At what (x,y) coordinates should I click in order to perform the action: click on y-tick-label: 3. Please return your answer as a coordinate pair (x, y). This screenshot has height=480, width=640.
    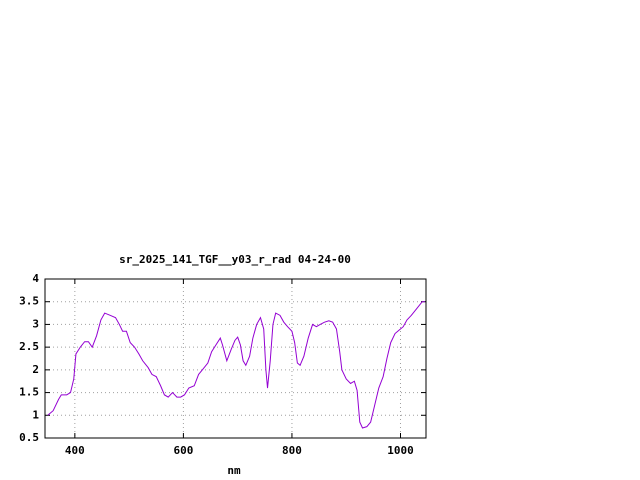
    Looking at the image, I should click on (35, 323).